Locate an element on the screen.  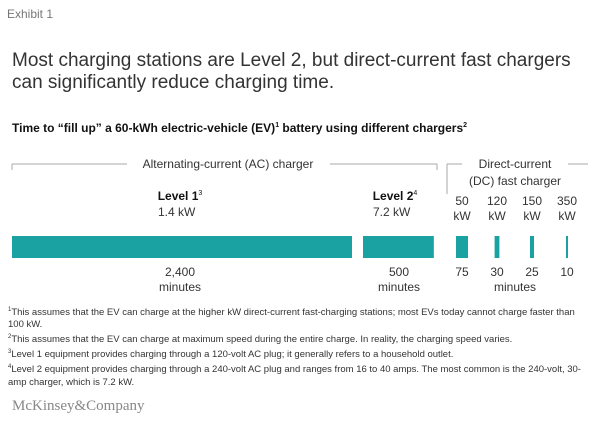
bar-name-sup: 3 is located at coordinates (200, 193).